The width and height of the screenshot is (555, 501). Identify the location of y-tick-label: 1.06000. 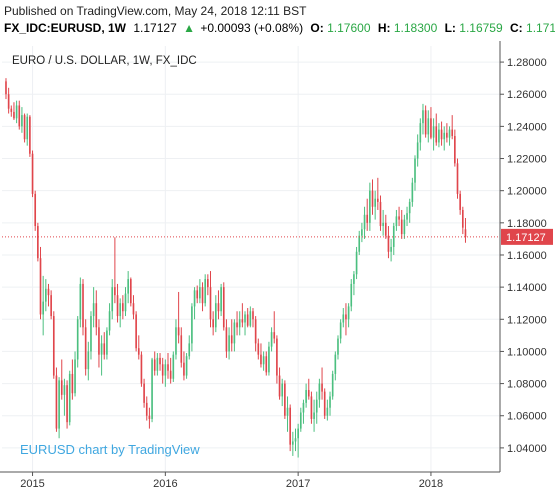
(527, 417).